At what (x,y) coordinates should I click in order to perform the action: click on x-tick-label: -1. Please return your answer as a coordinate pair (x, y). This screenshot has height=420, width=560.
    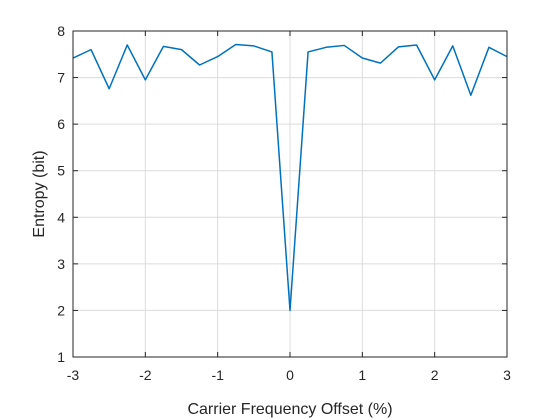
    Looking at the image, I should click on (217, 375).